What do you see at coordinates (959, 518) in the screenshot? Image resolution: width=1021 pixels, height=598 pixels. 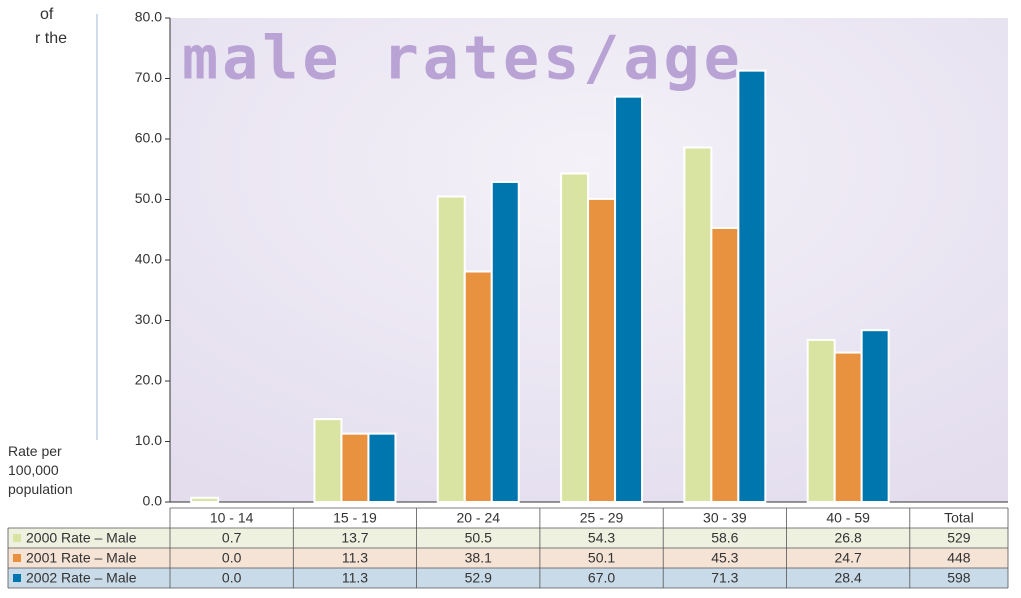 I see `table-header: Total` at bounding box center [959, 518].